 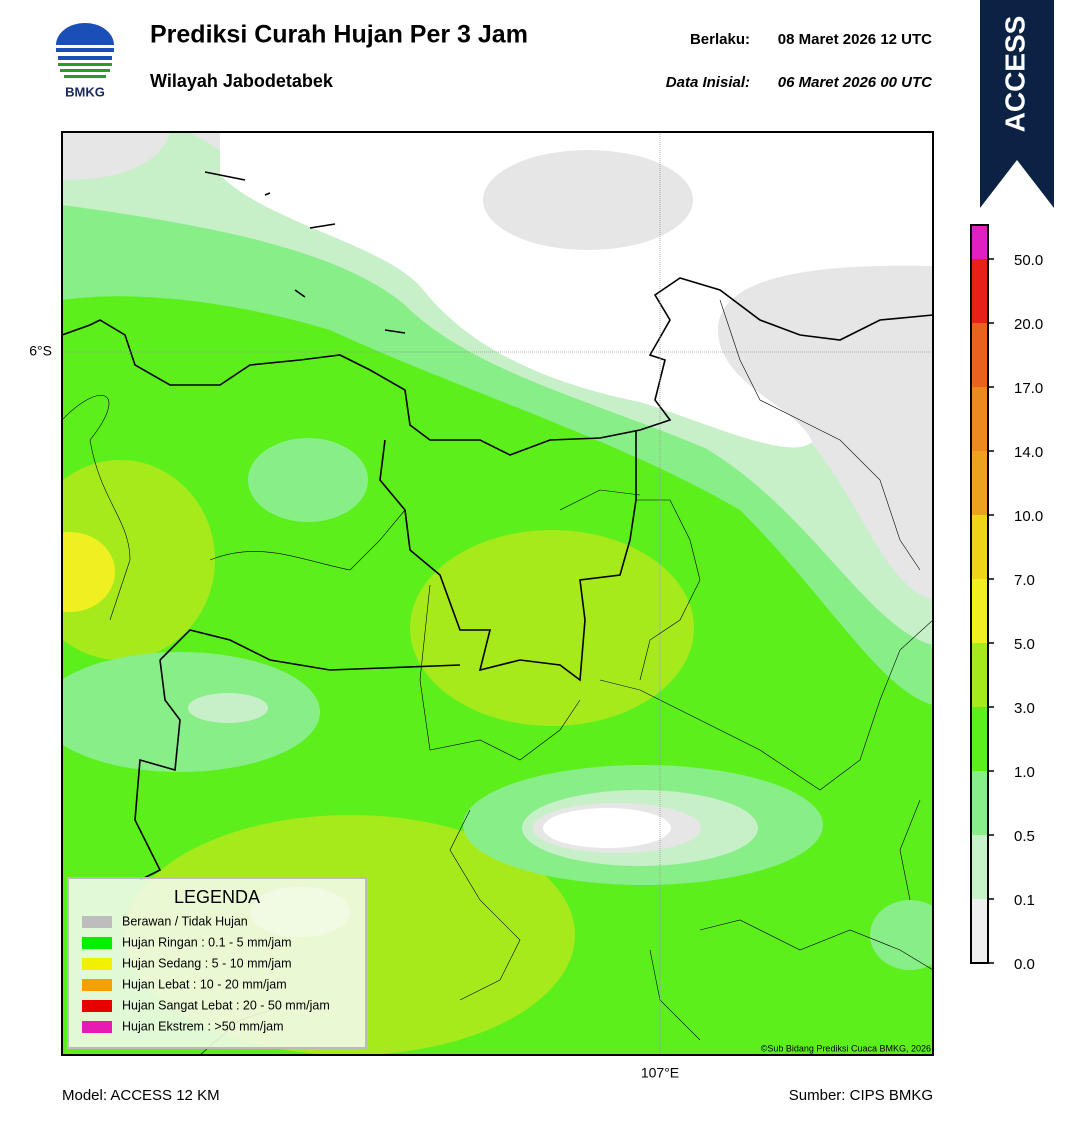 I want to click on init-value: 06 Maret 2026 00 UTC, so click(x=855, y=82).